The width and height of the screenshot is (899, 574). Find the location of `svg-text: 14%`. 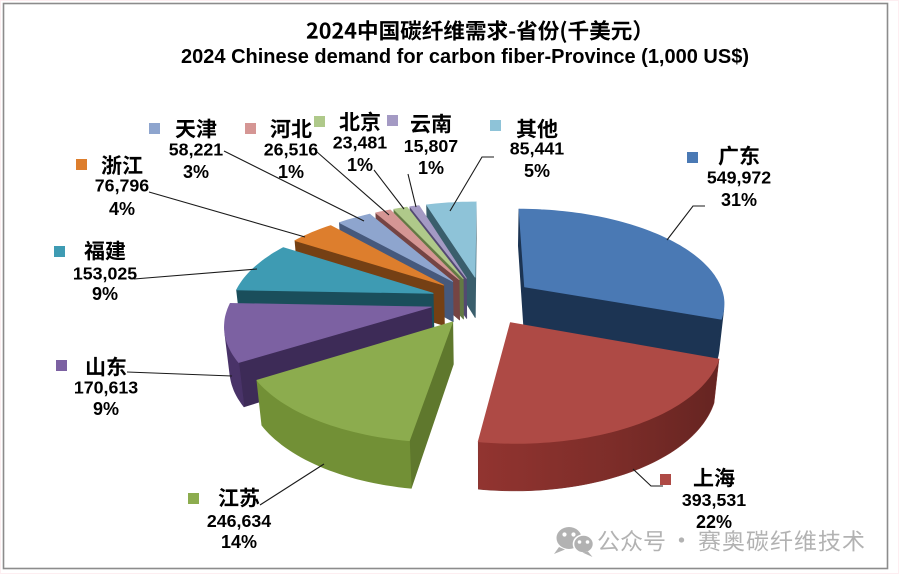

svg-text: 14% is located at coordinates (239, 542).